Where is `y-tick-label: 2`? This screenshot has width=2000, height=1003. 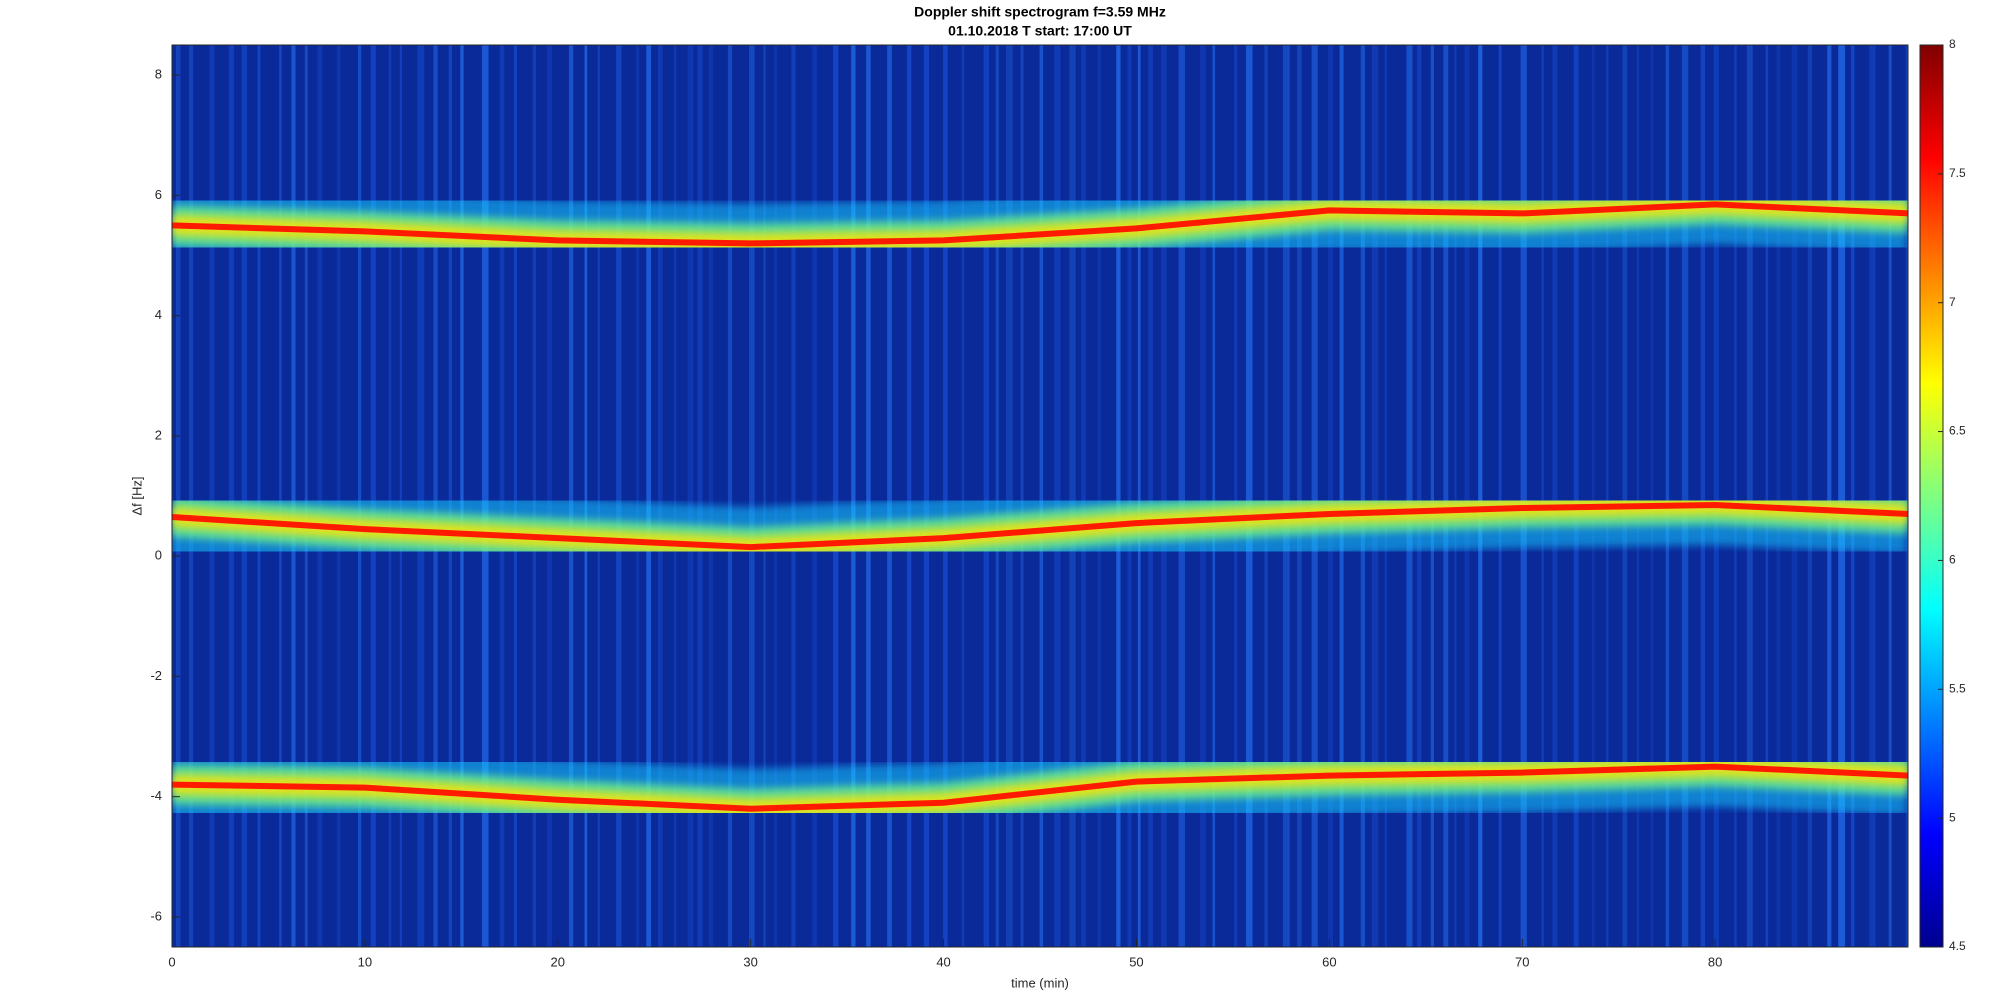 y-tick-label: 2 is located at coordinates (158, 434).